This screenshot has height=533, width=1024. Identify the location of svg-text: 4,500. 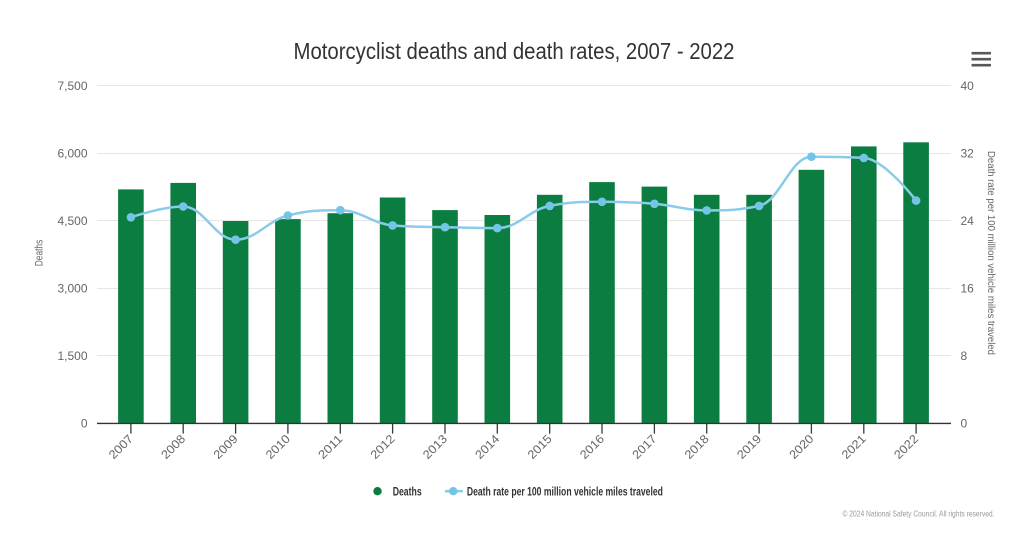
(72, 221).